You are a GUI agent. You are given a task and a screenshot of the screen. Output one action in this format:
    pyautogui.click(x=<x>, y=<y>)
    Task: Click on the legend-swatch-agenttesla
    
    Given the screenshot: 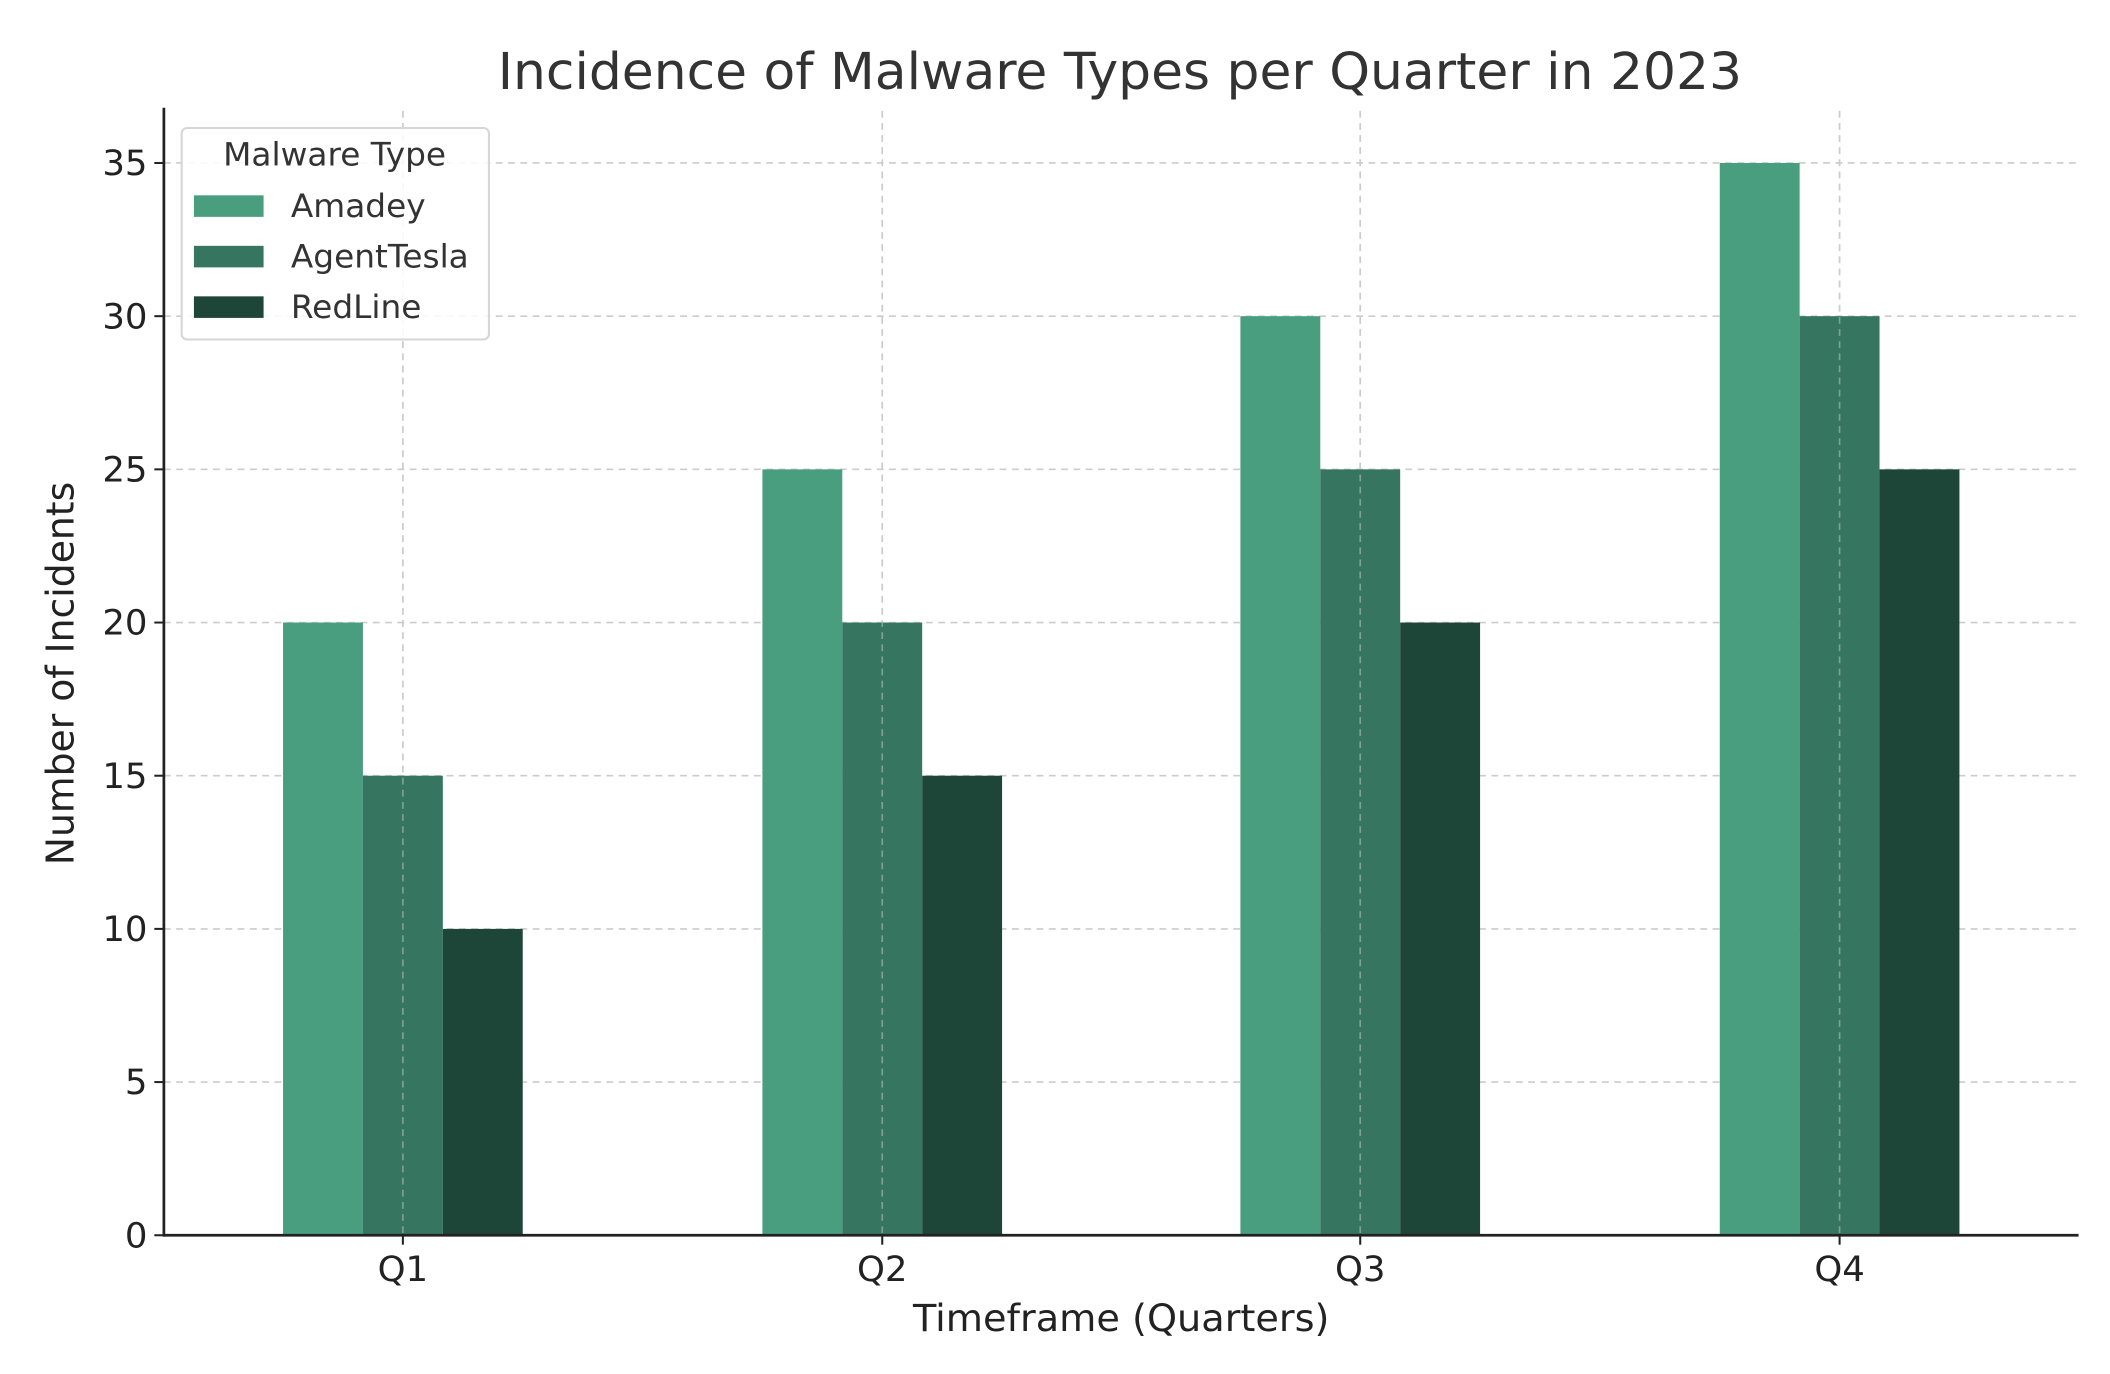 What is the action you would take?
    pyautogui.click(x=228, y=256)
    